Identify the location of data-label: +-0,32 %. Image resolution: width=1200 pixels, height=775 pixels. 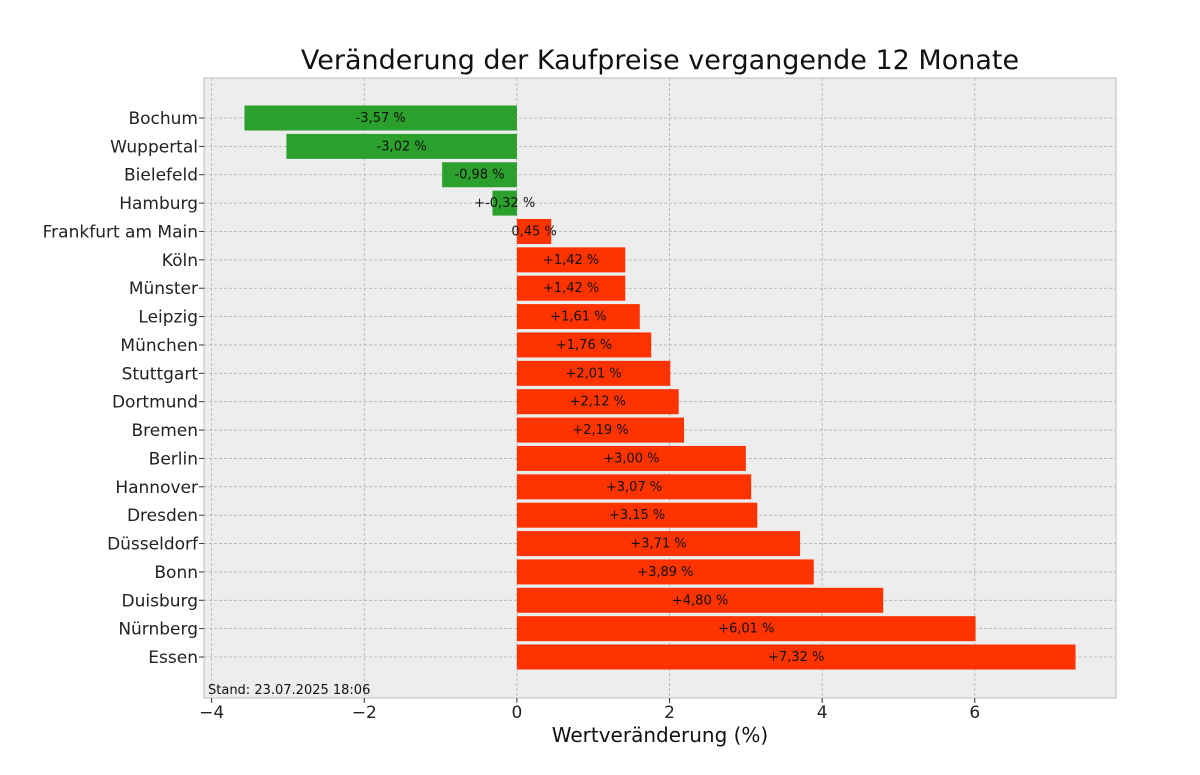
(504, 203).